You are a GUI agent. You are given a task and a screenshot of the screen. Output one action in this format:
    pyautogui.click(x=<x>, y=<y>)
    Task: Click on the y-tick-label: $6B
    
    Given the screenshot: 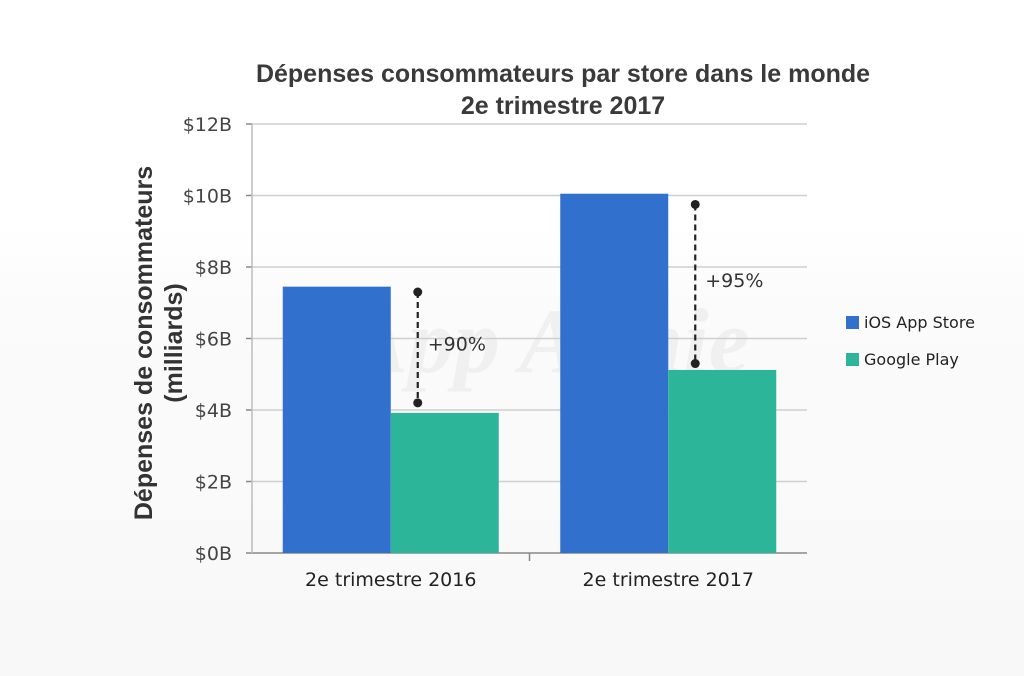 What is the action you would take?
    pyautogui.click(x=213, y=340)
    